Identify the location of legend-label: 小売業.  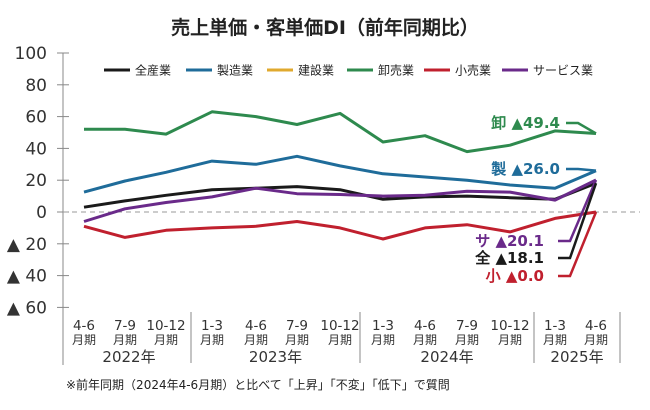
(473, 70).